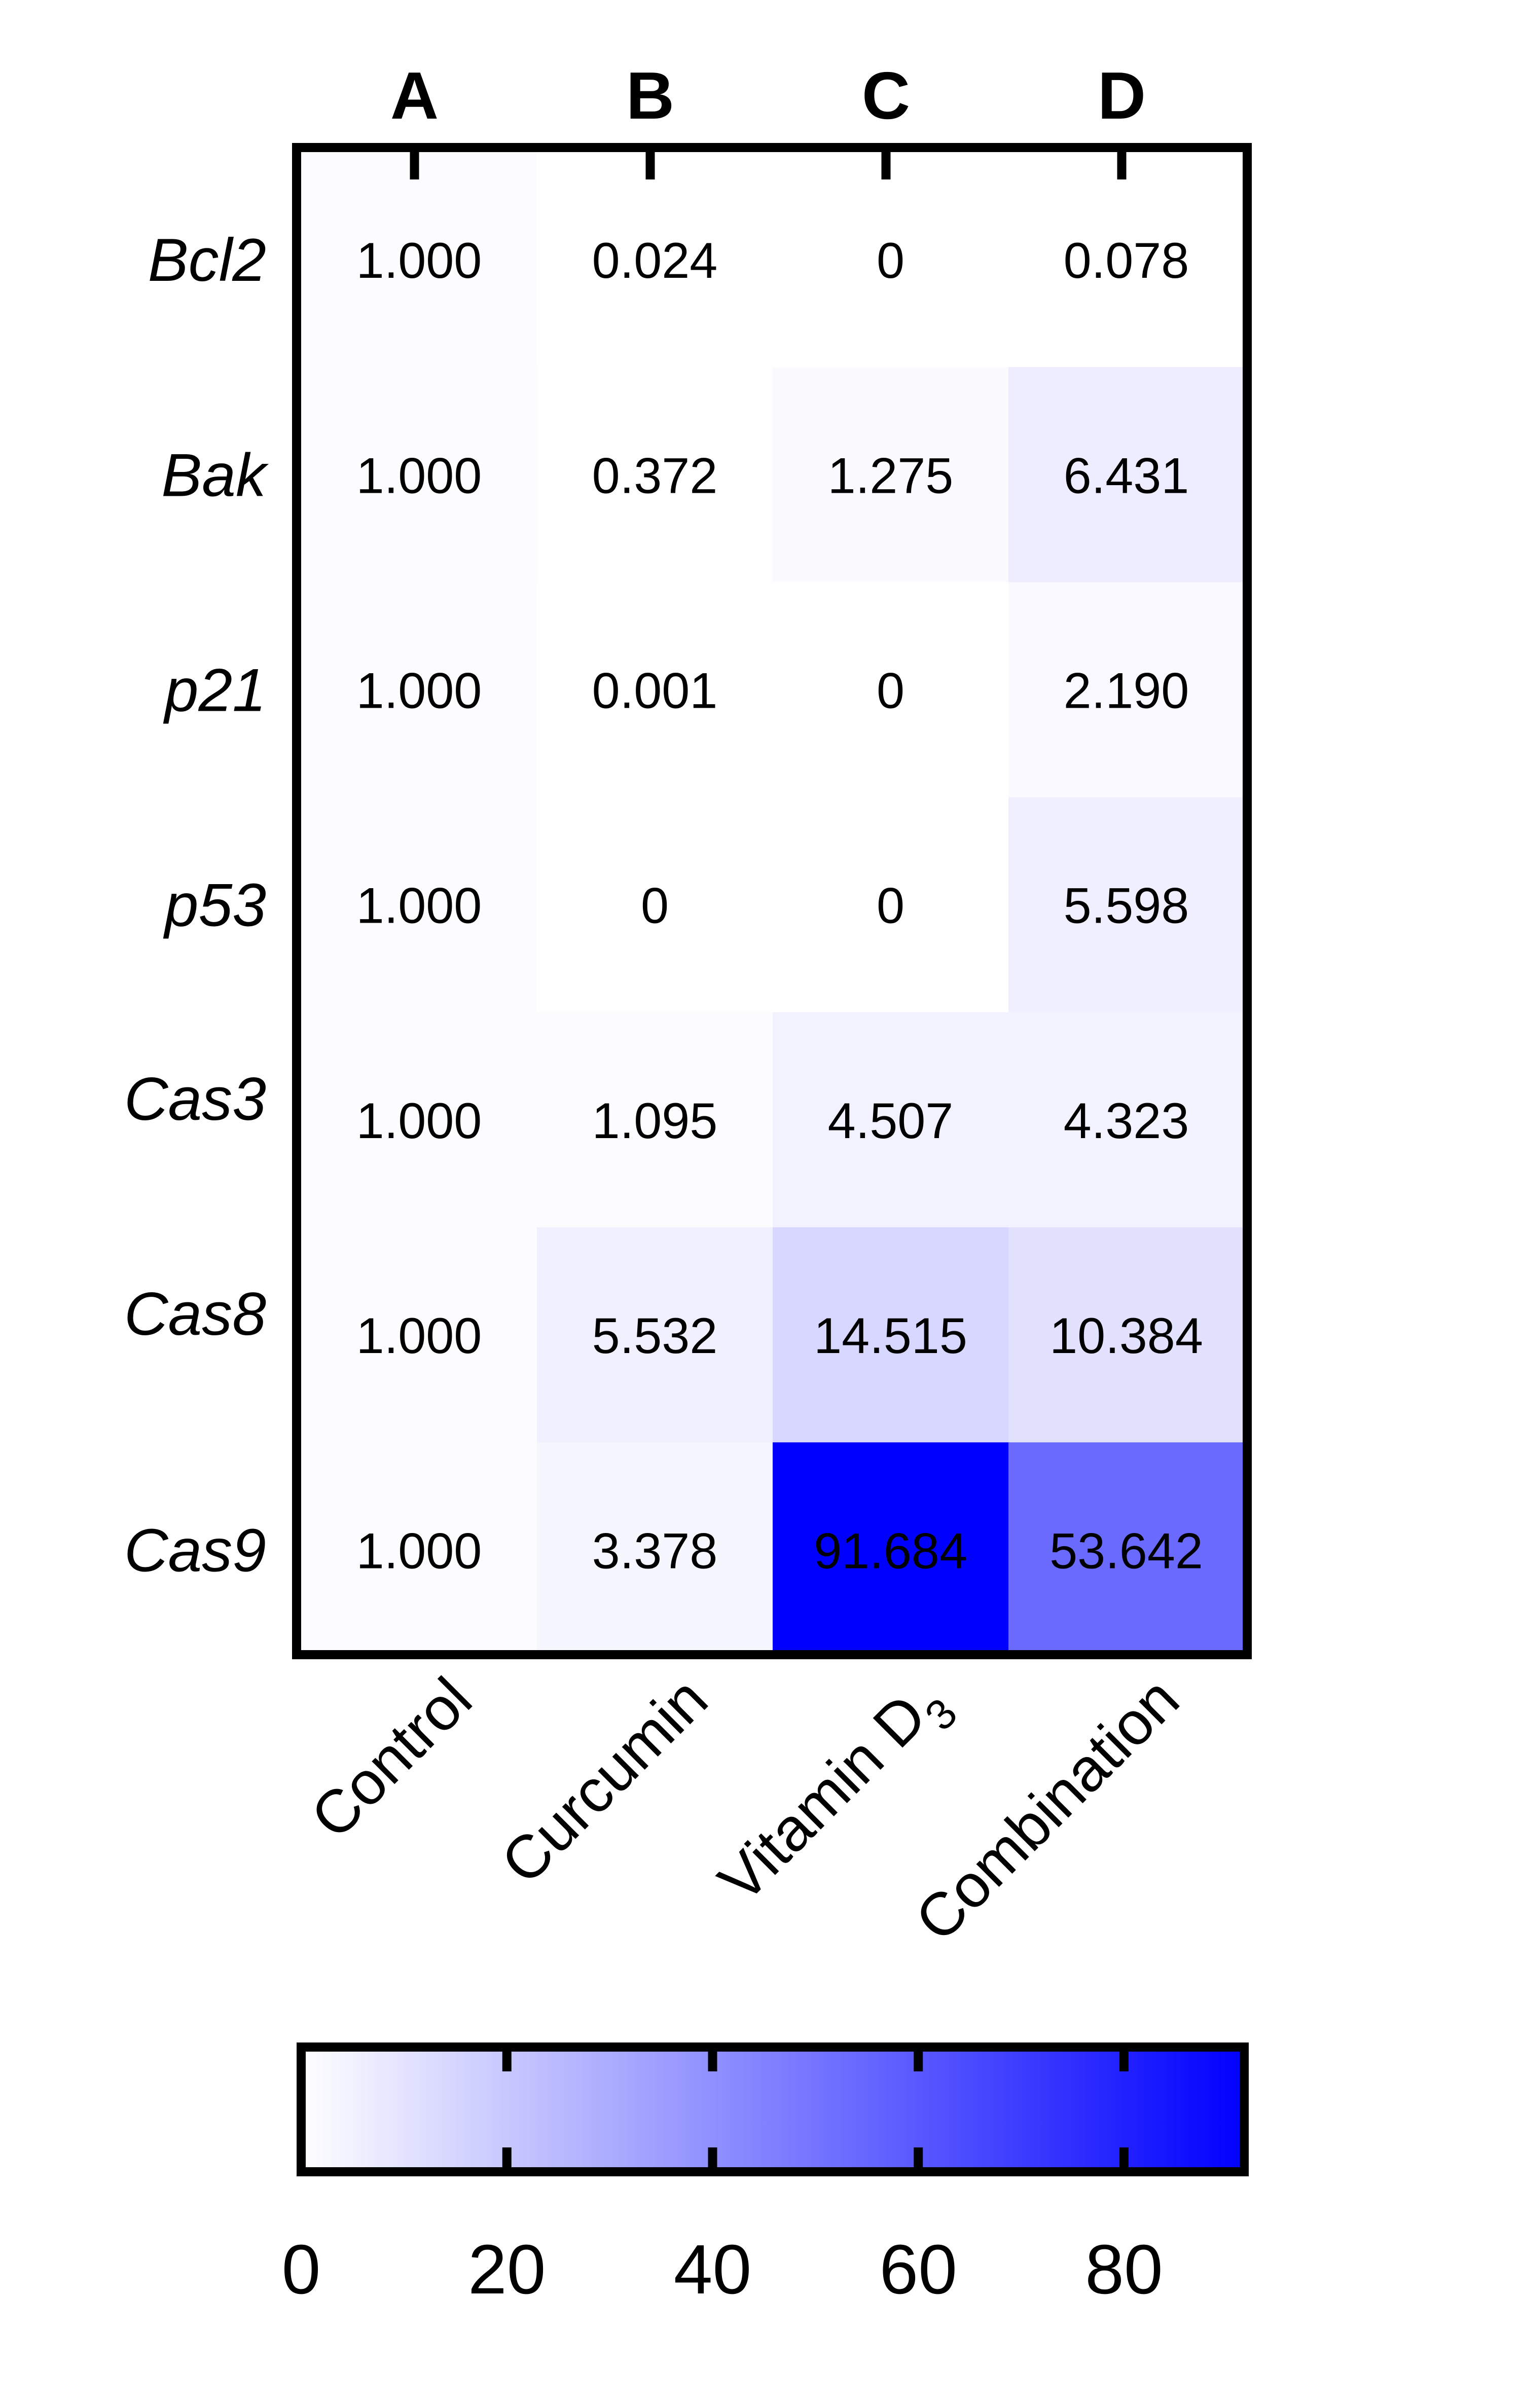 The image size is (1521, 2408). I want to click on cell-value: 10.384, so click(1126, 1335).